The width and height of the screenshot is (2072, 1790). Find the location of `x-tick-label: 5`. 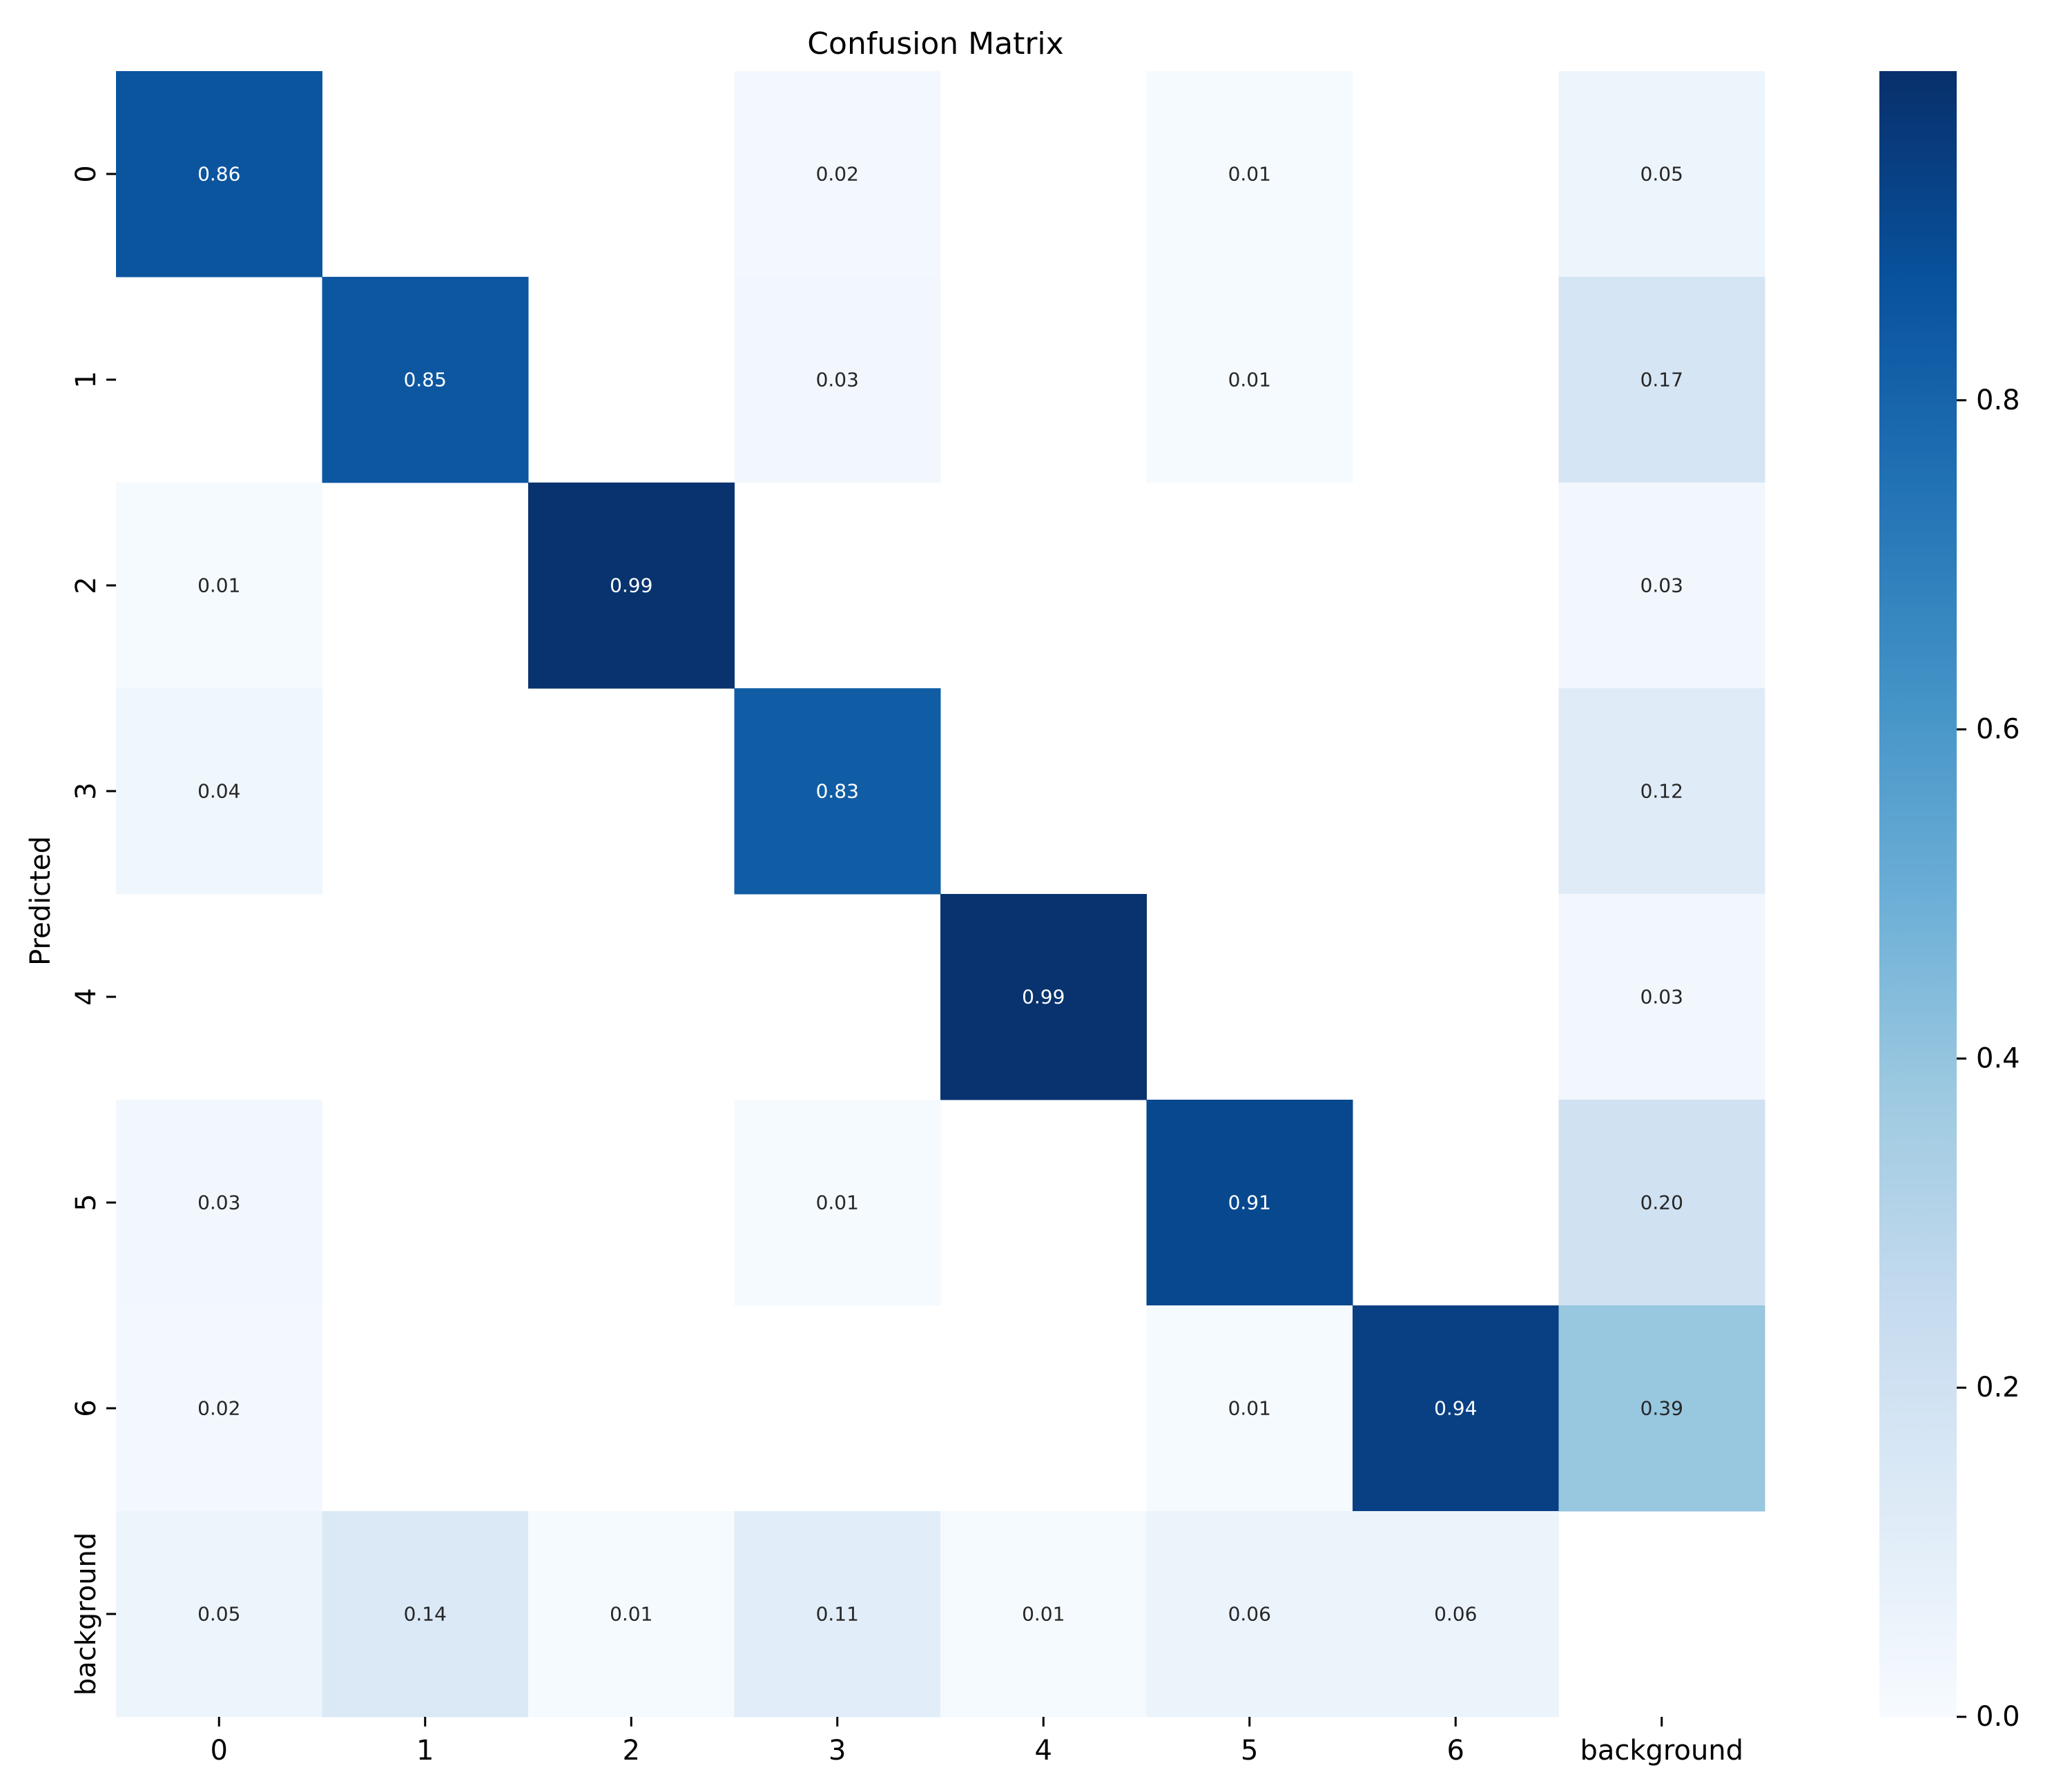

x-tick-label: 5 is located at coordinates (1250, 1751).